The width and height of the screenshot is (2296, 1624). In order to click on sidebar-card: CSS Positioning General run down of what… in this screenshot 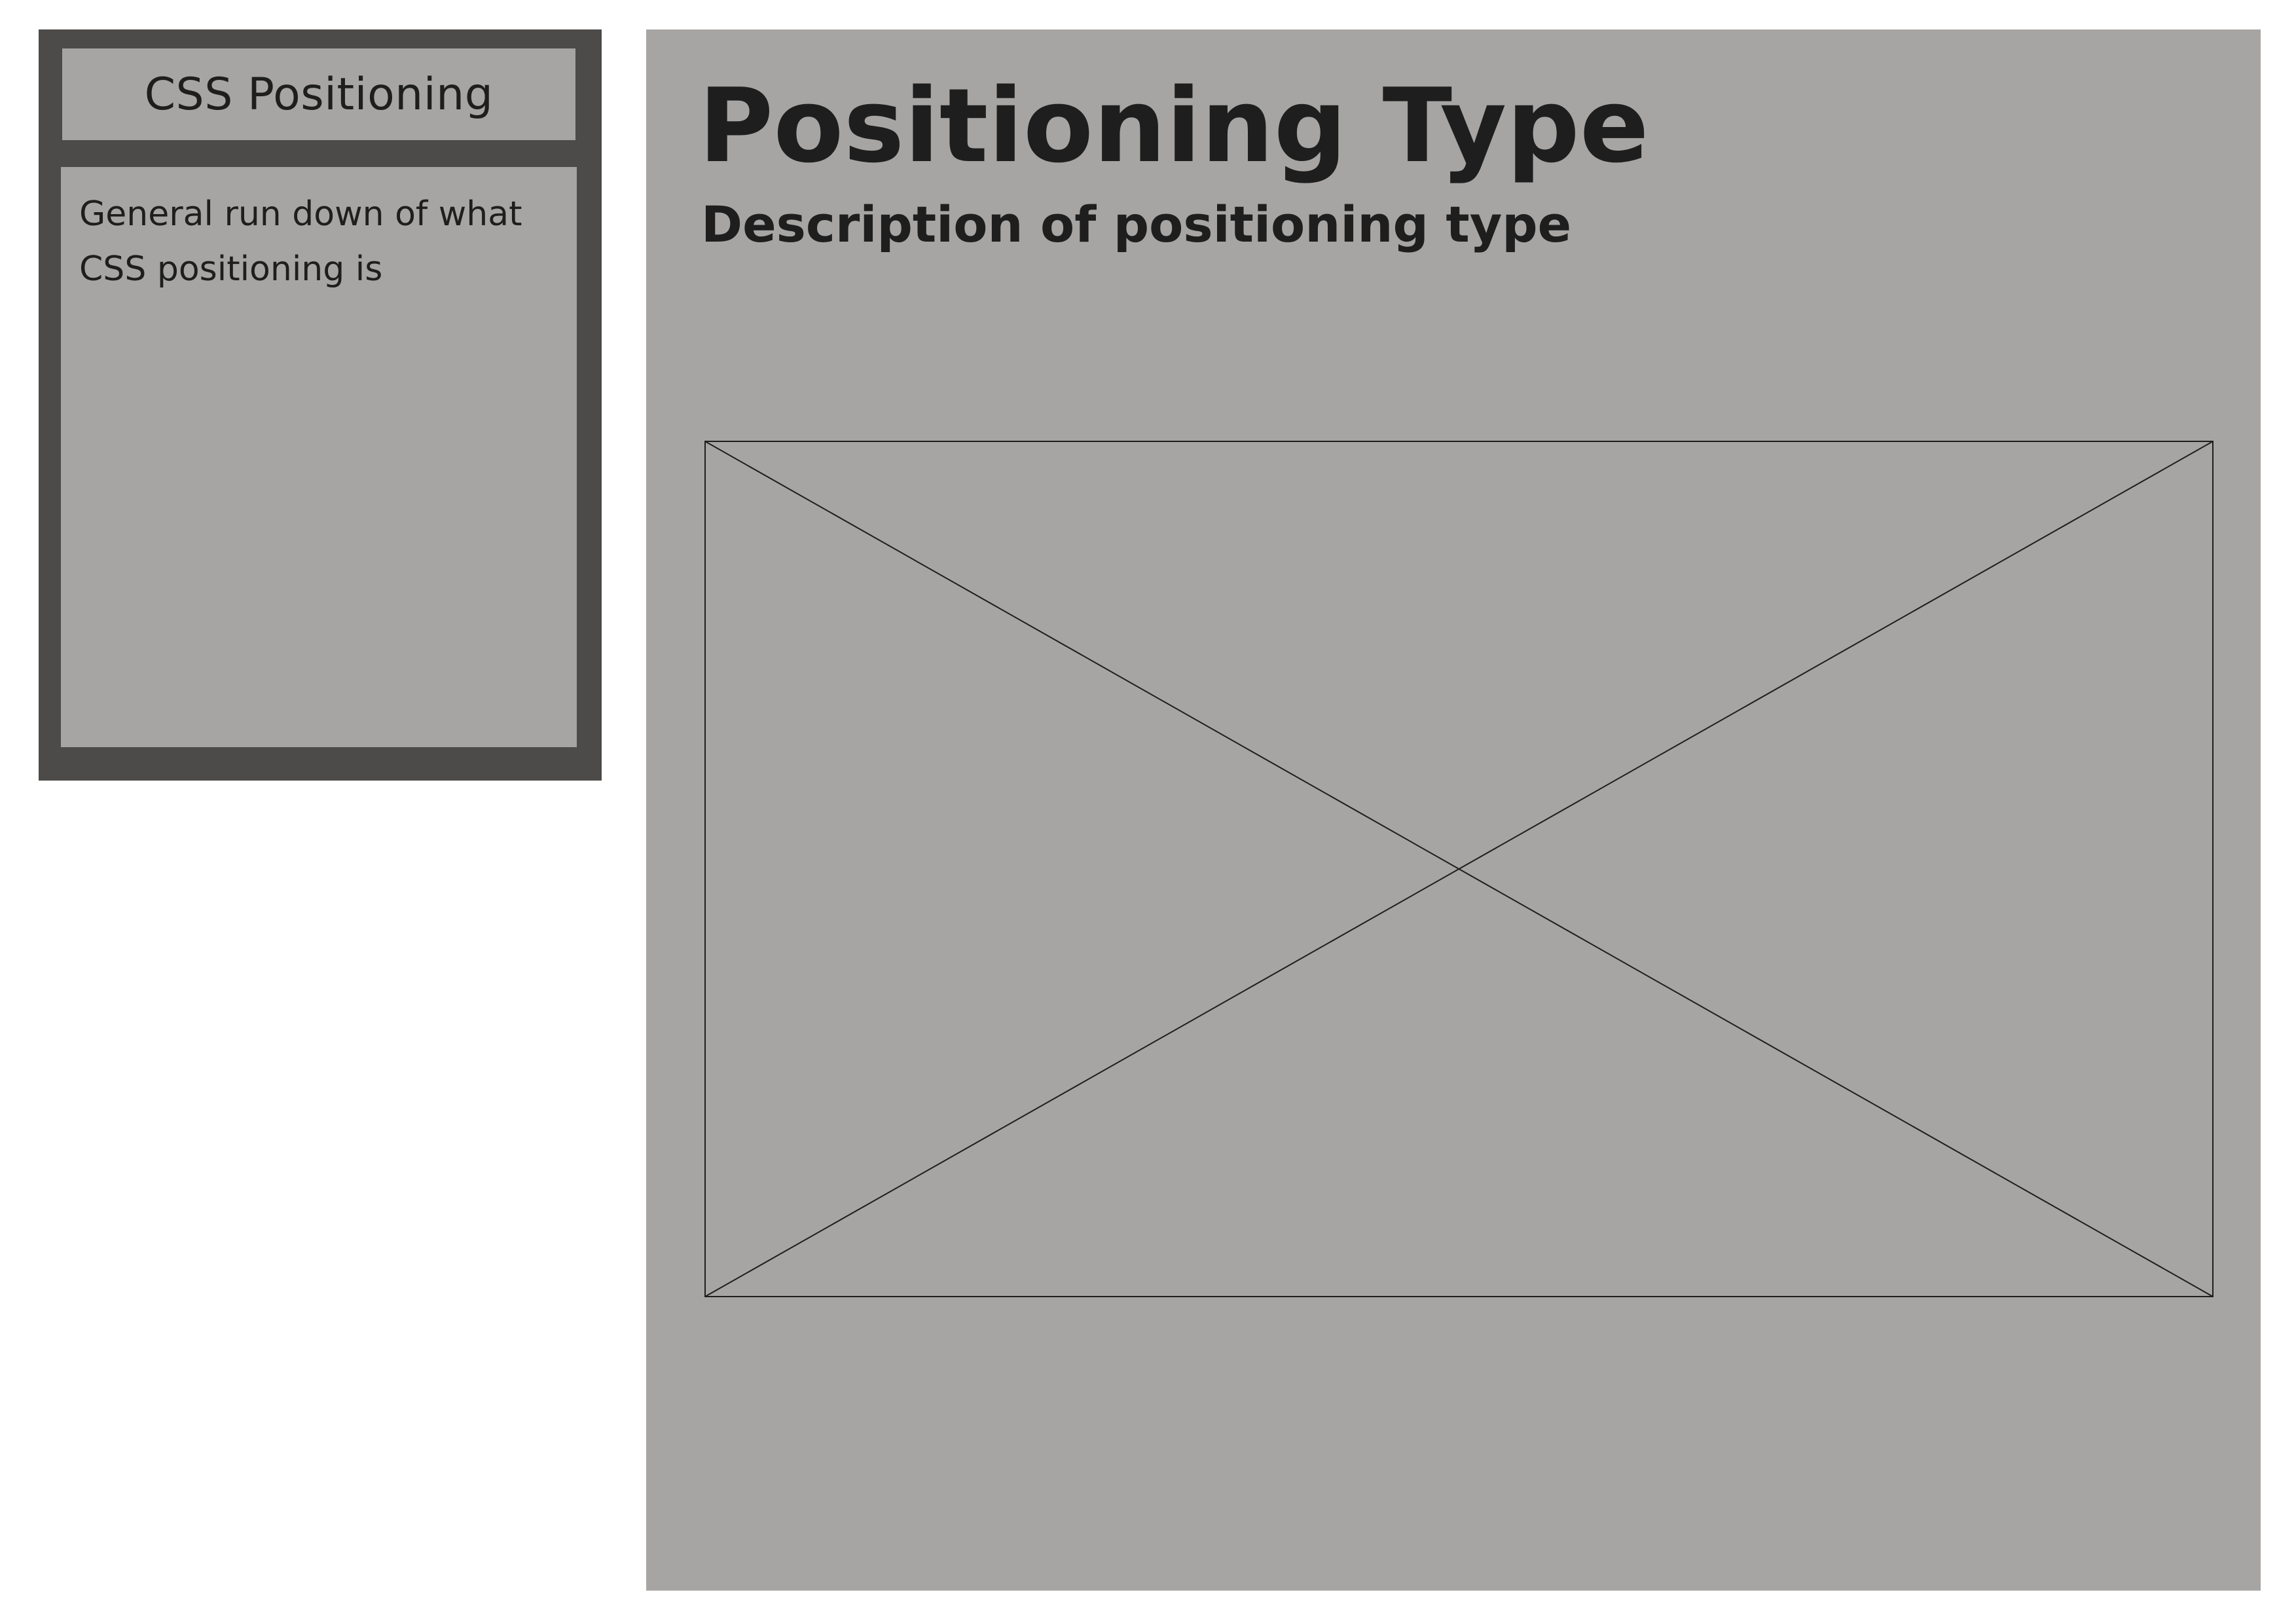, I will do `click(320, 405)`.